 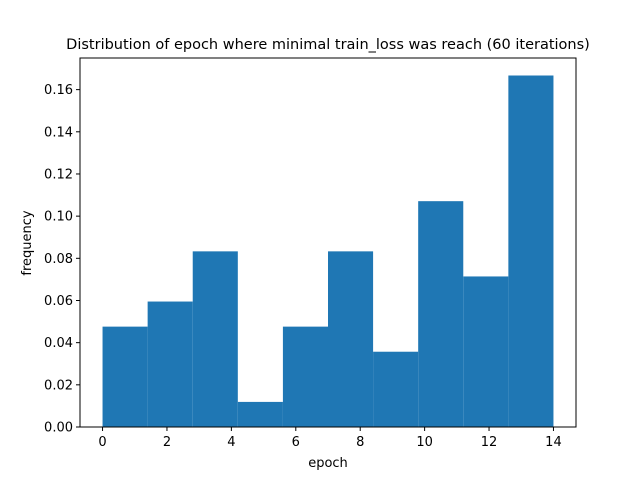 What do you see at coordinates (360, 442) in the screenshot?
I see `x-tick-label: 8` at bounding box center [360, 442].